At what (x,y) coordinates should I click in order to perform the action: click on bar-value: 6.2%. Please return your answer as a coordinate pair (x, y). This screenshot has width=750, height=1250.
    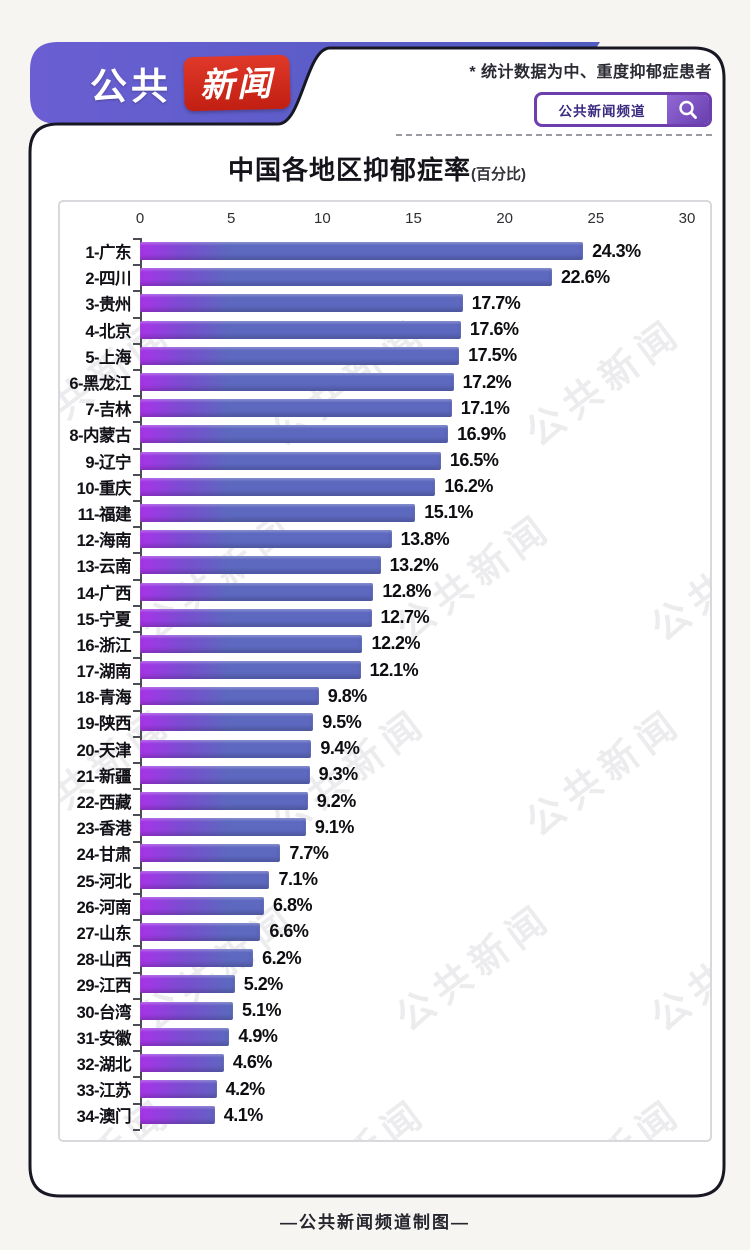
    Looking at the image, I should click on (282, 957).